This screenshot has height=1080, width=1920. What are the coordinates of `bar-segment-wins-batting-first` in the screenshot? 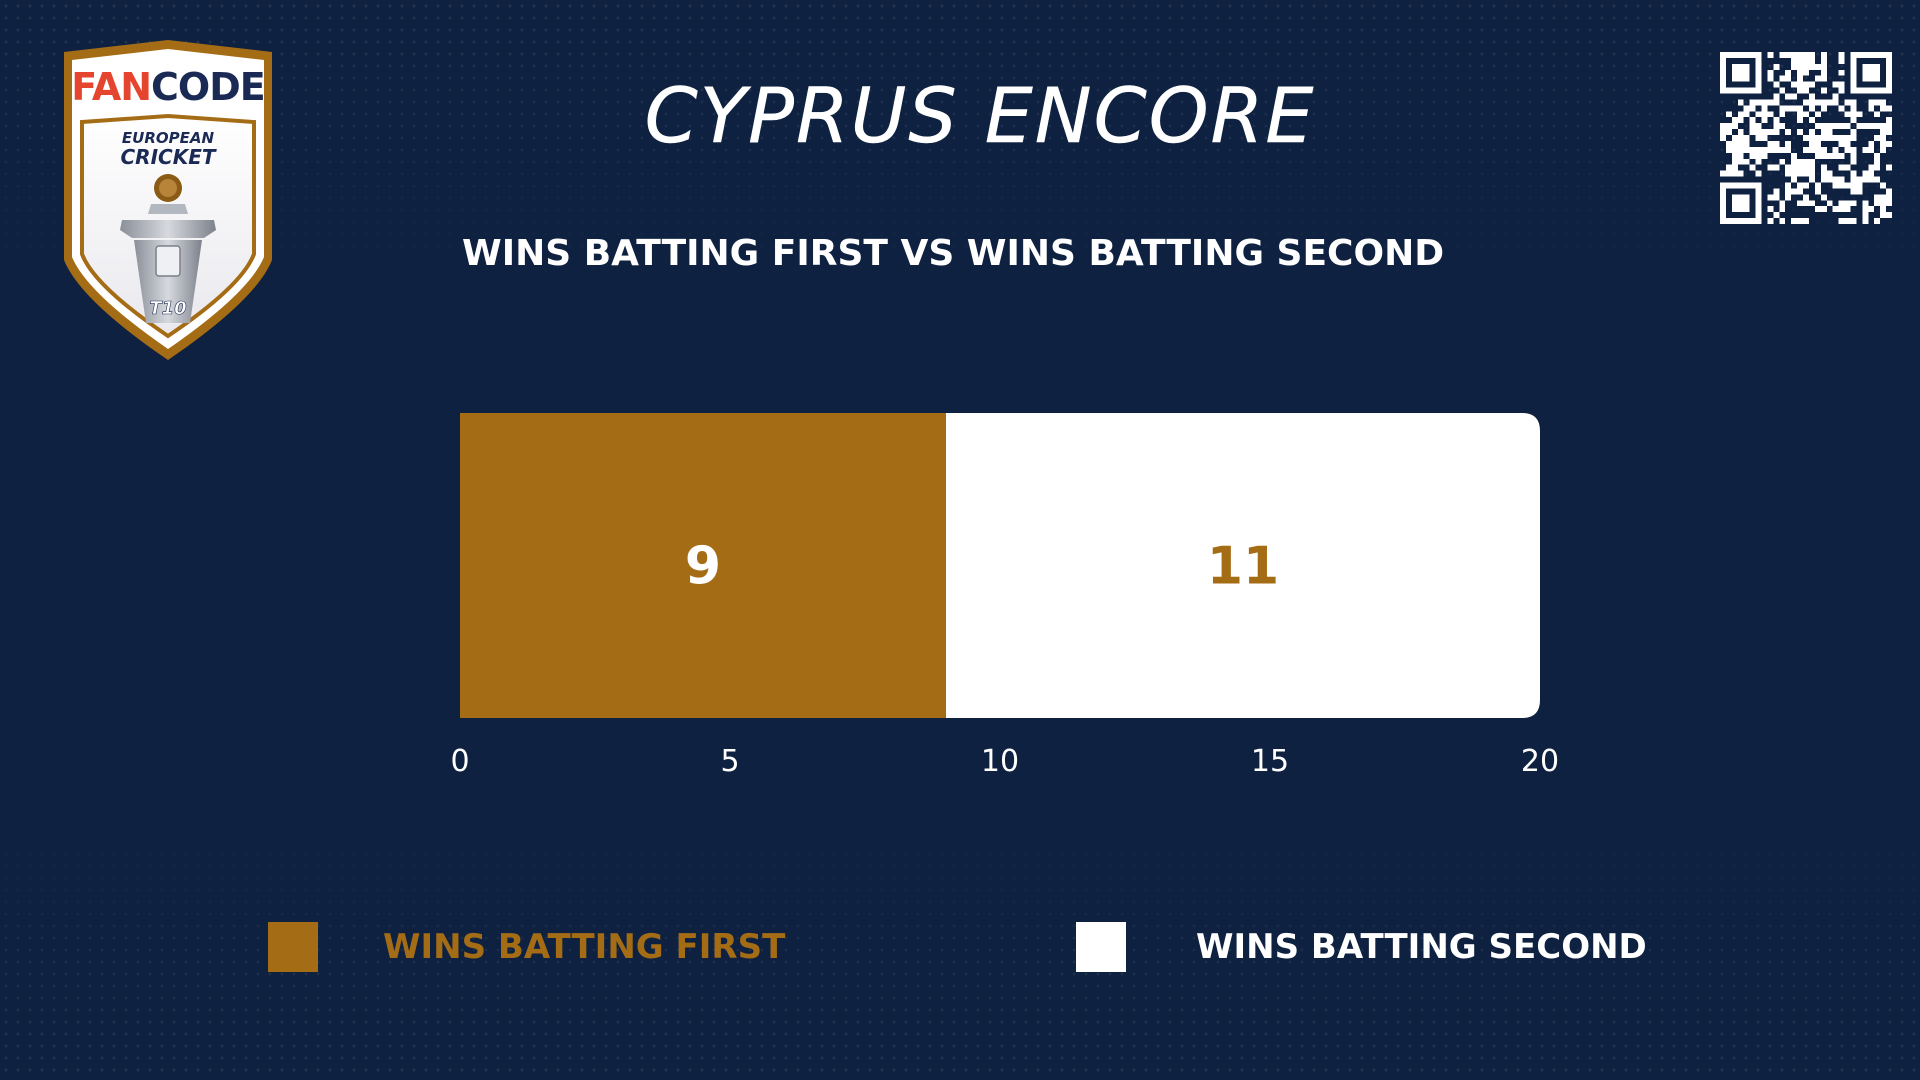 It's located at (703, 565).